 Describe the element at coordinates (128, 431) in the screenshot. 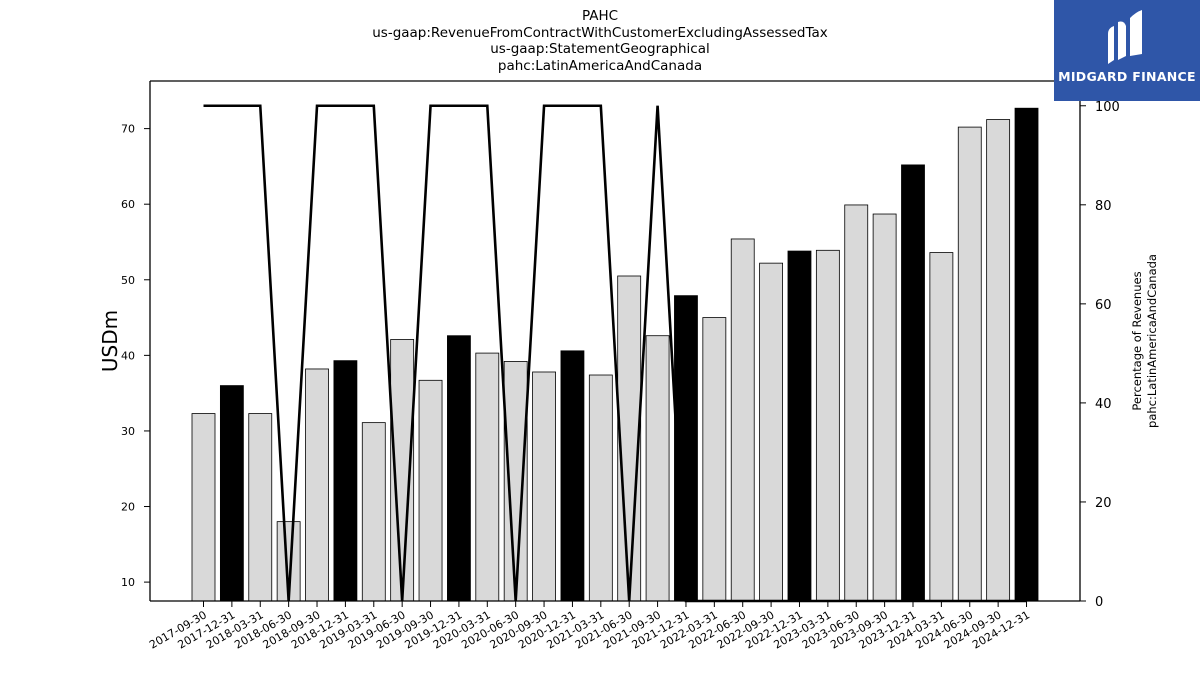

I see `y-tick-label: 30` at that location.